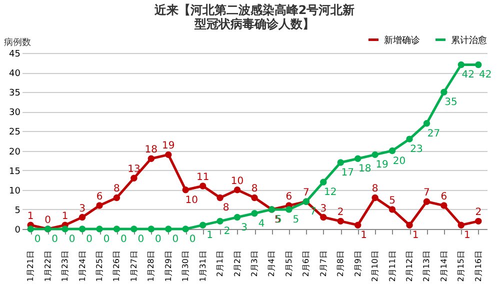  I want to click on y-axis-title: 病例数, so click(17, 42).